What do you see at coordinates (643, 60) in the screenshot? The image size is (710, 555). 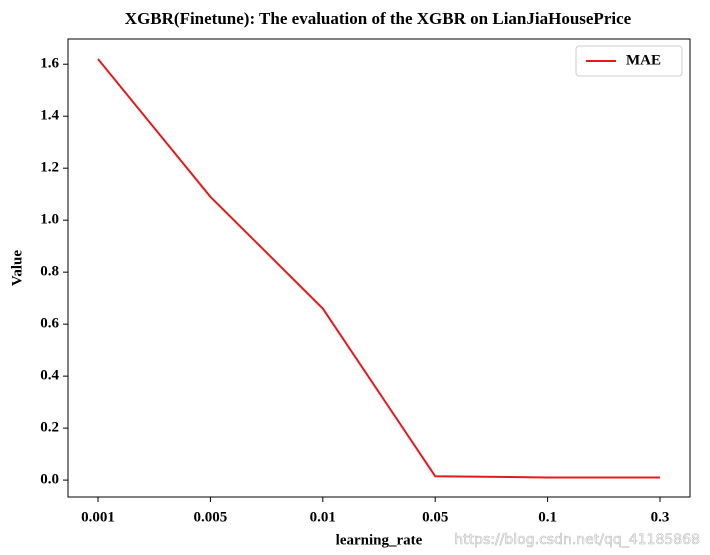 I see `legend-label: MAE` at bounding box center [643, 60].